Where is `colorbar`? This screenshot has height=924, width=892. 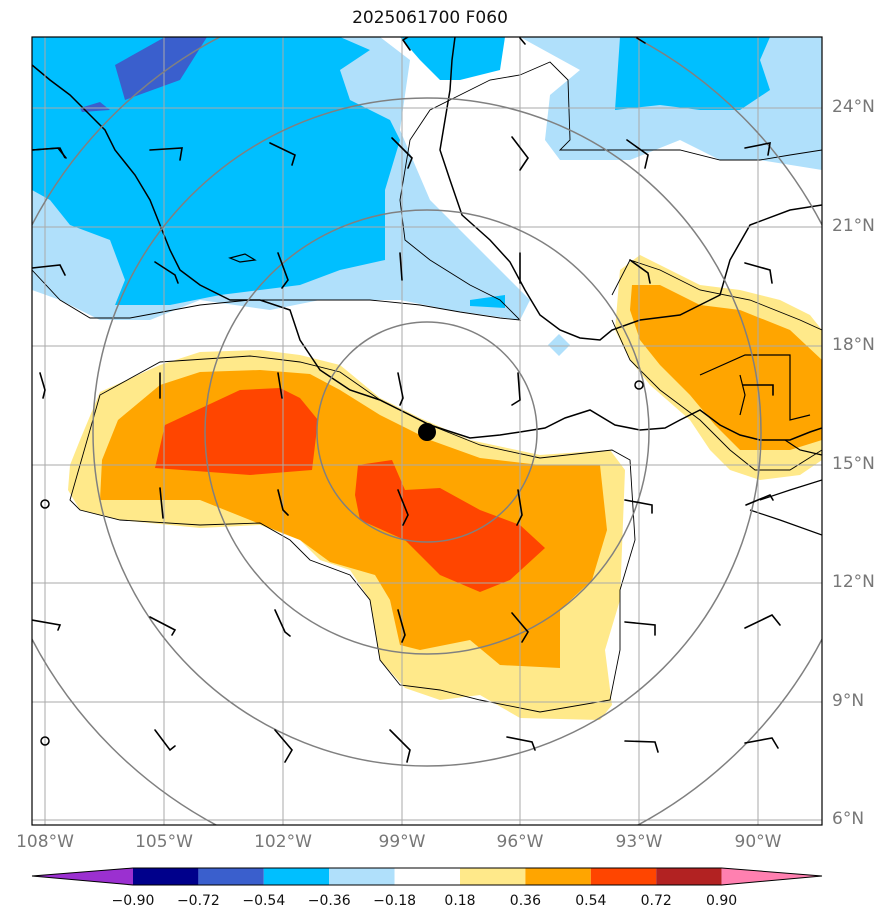 colorbar is located at coordinates (427, 876).